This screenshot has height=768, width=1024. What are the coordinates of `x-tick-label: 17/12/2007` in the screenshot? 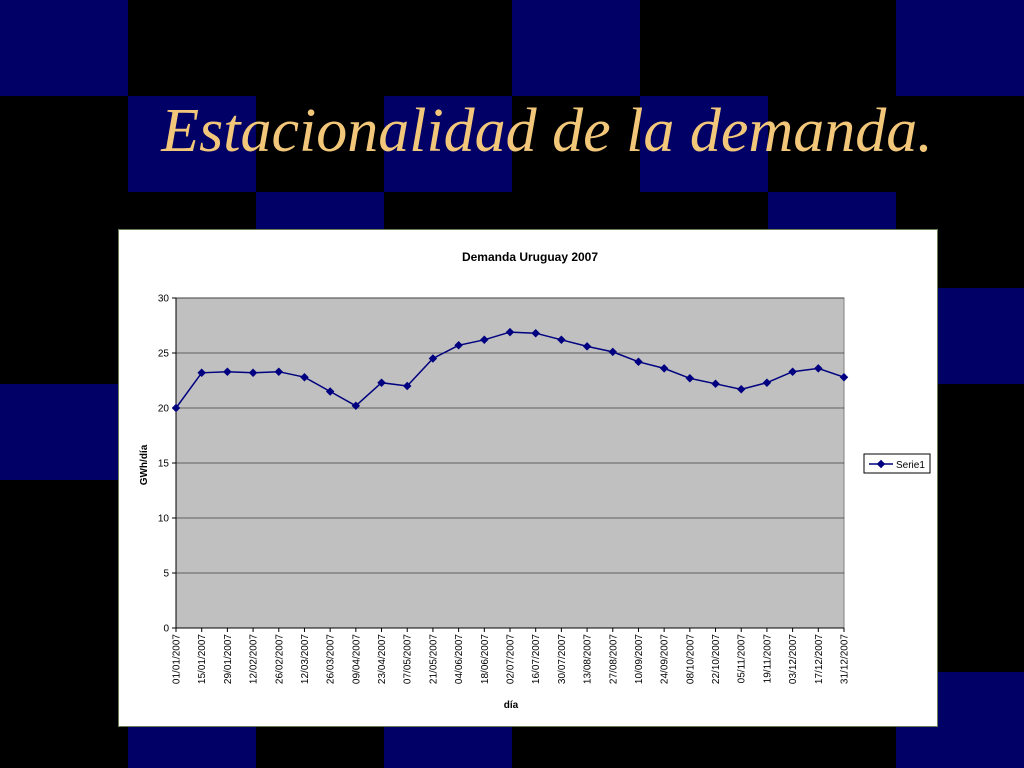 It's located at (819, 659).